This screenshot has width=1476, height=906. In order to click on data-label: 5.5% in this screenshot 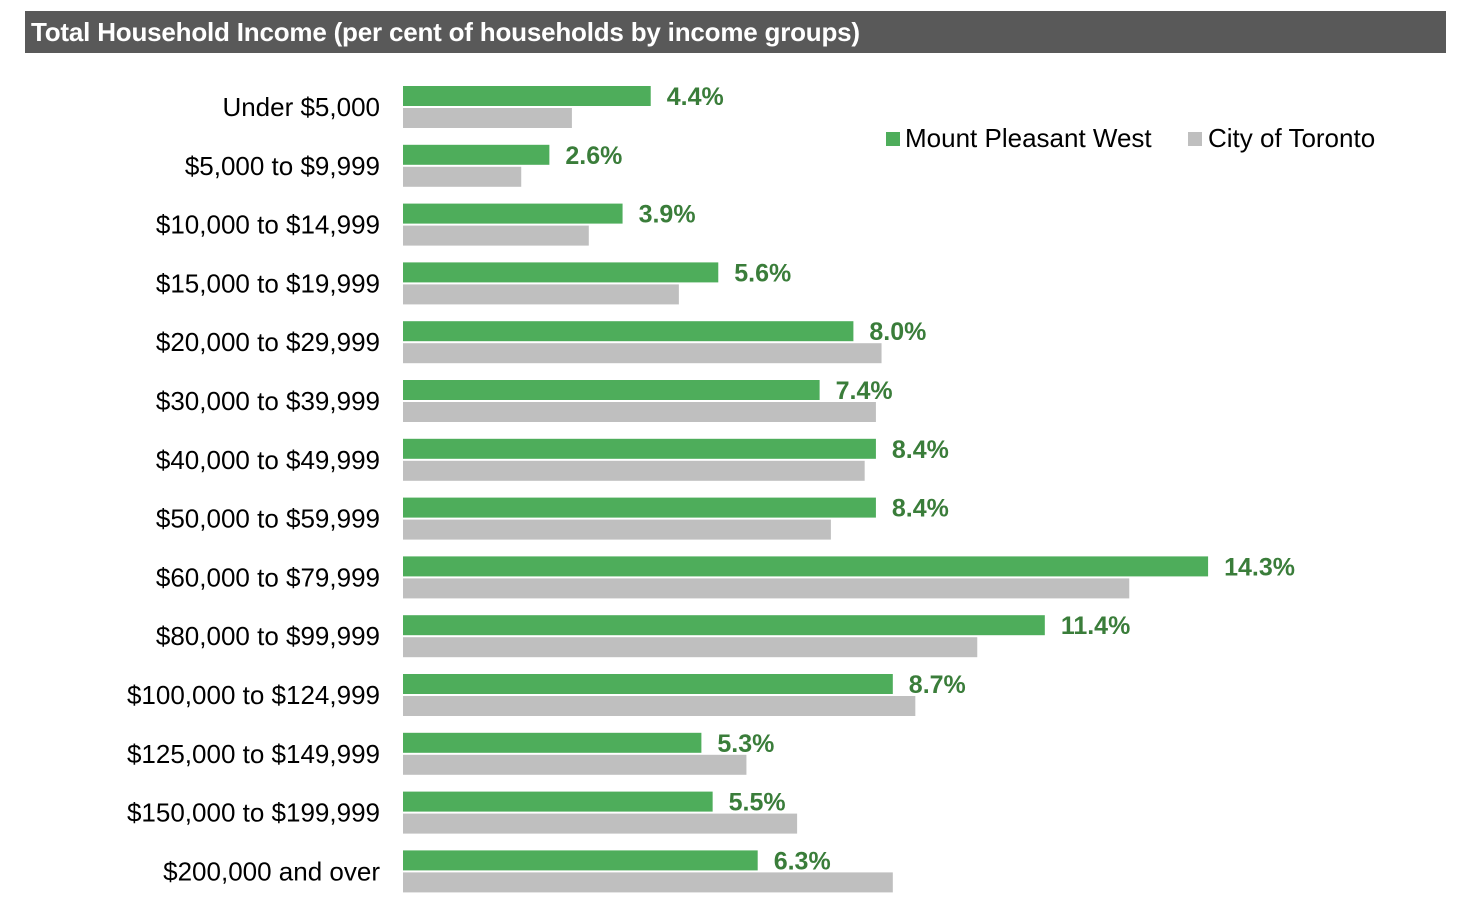, I will do `click(757, 803)`.